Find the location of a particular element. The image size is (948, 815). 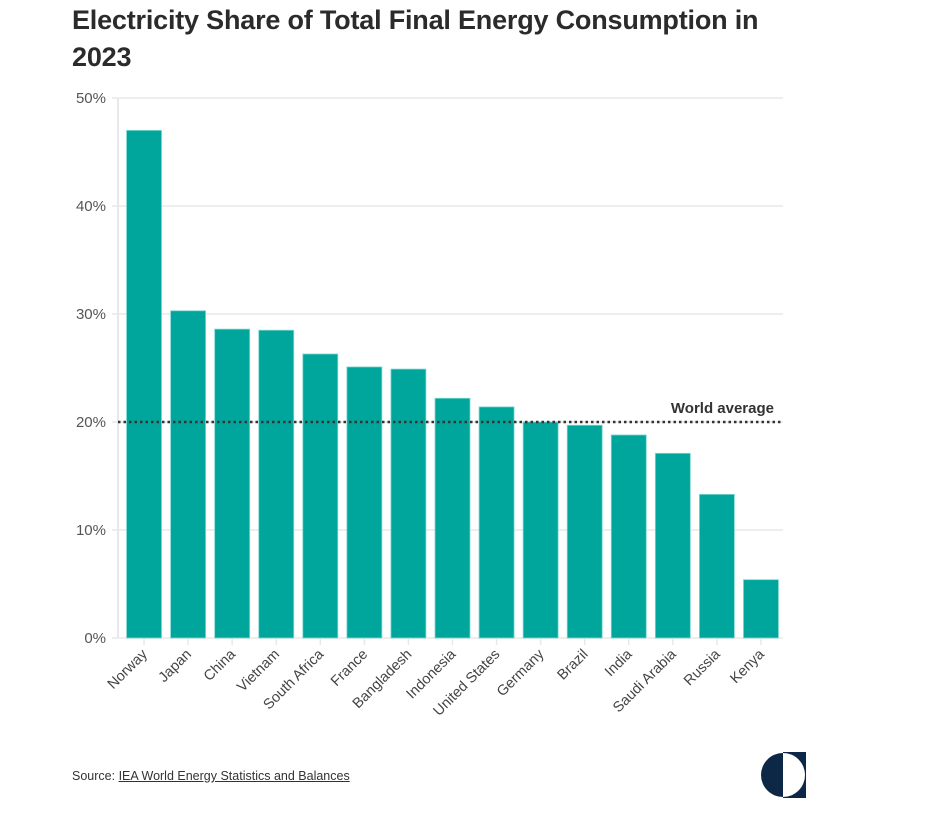

x-tick-label: Germany is located at coordinates (521, 673).